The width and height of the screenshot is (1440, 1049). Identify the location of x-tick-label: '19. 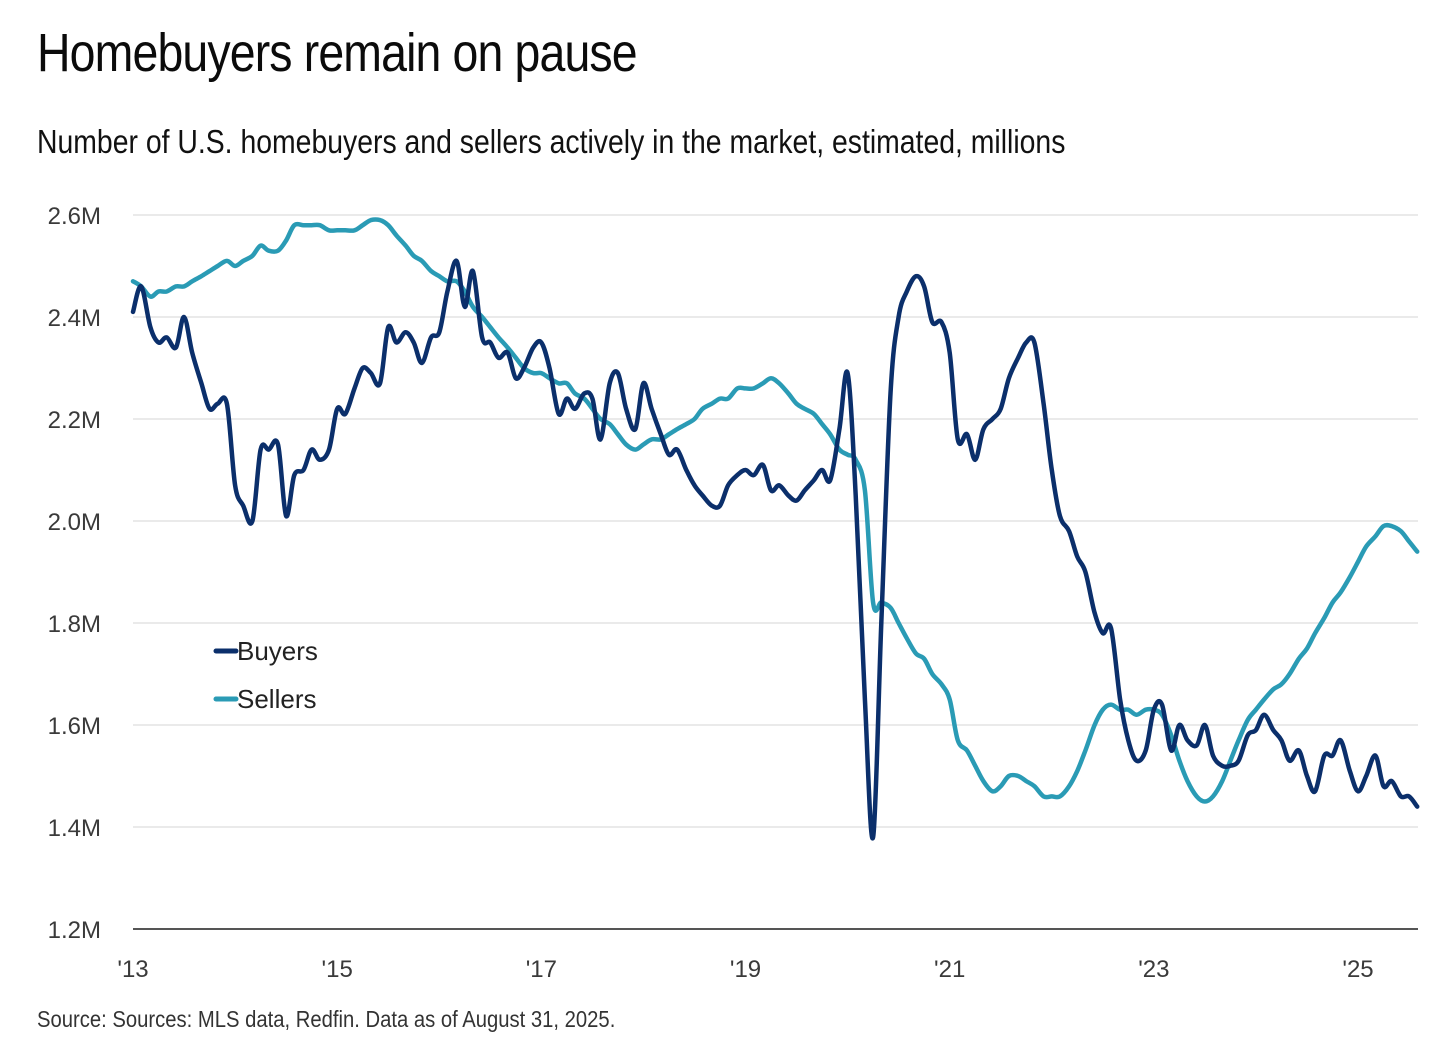
(745, 969).